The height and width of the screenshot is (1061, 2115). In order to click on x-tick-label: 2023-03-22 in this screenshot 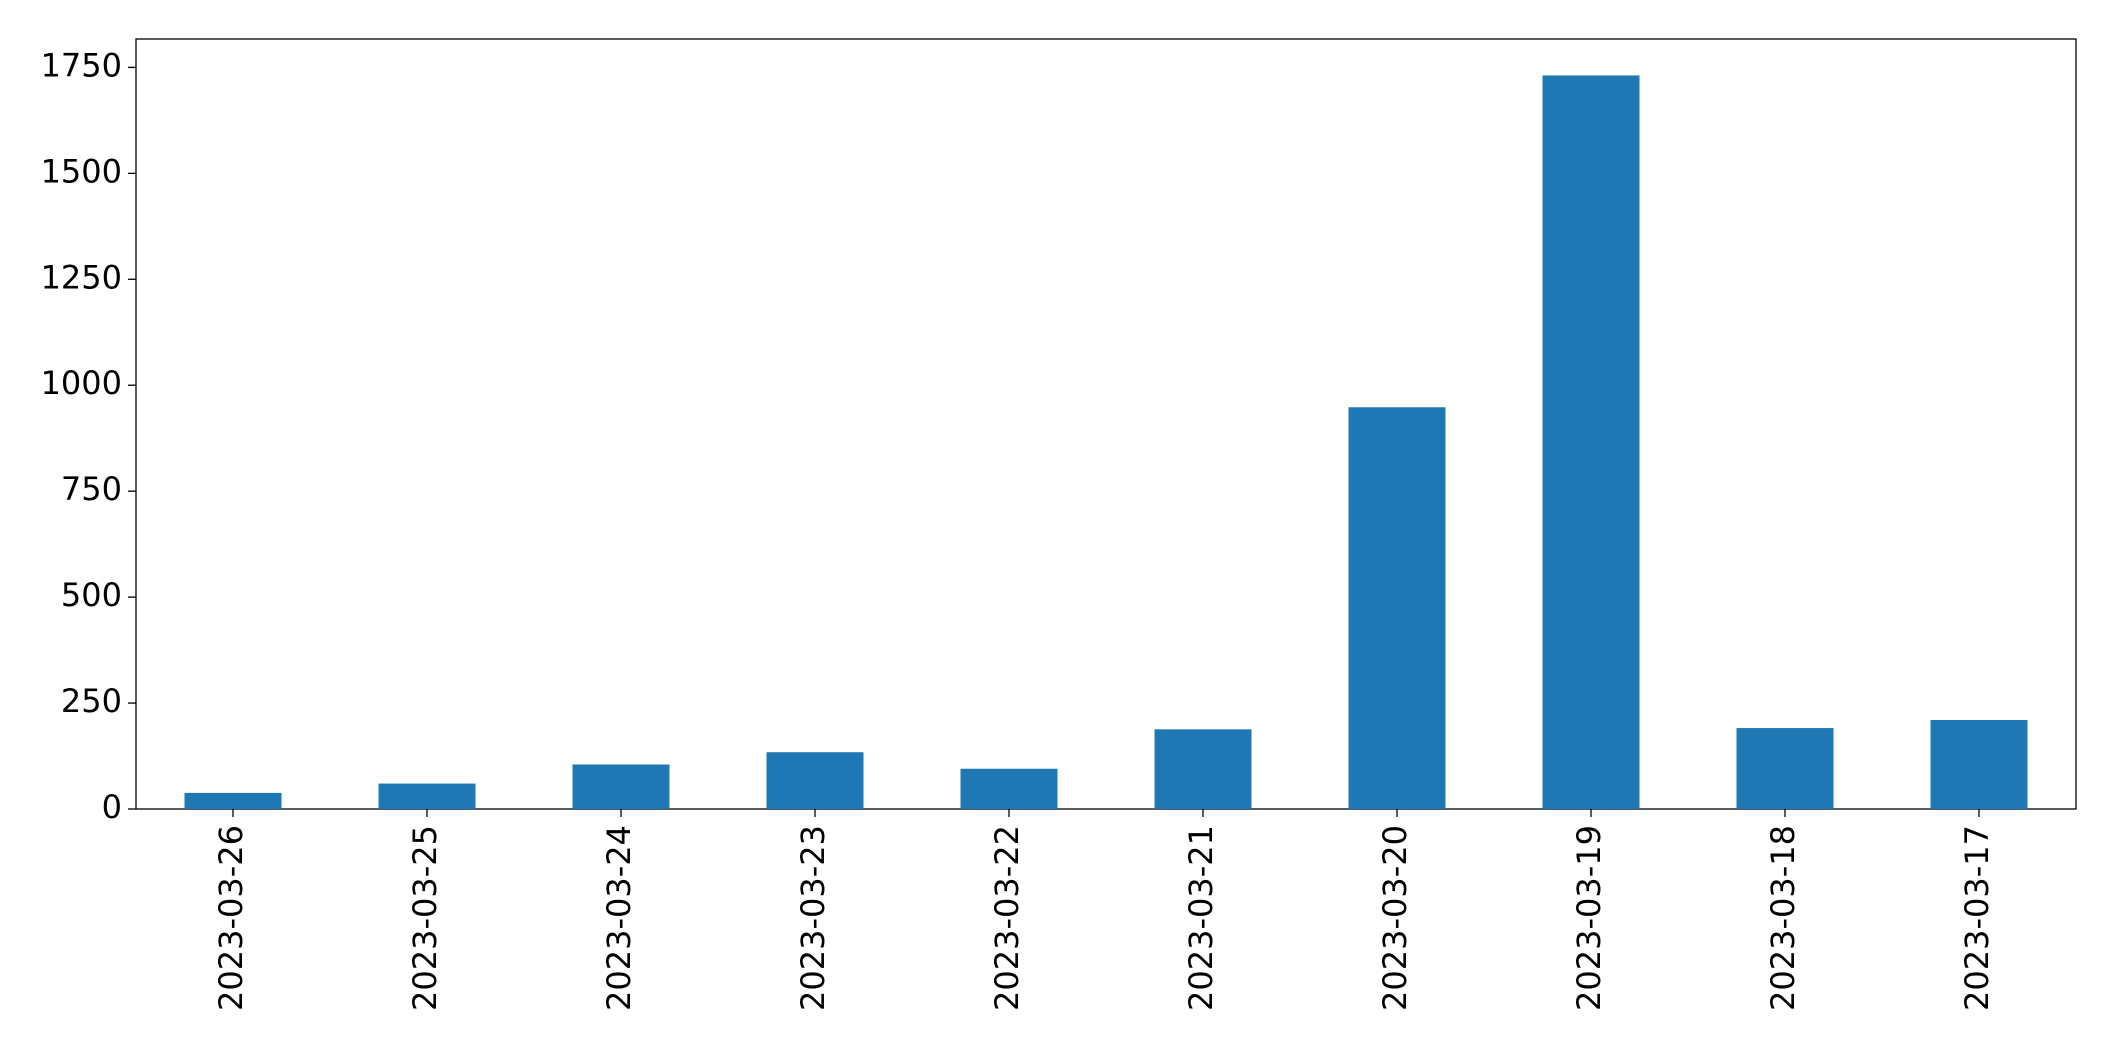, I will do `click(1007, 918)`.